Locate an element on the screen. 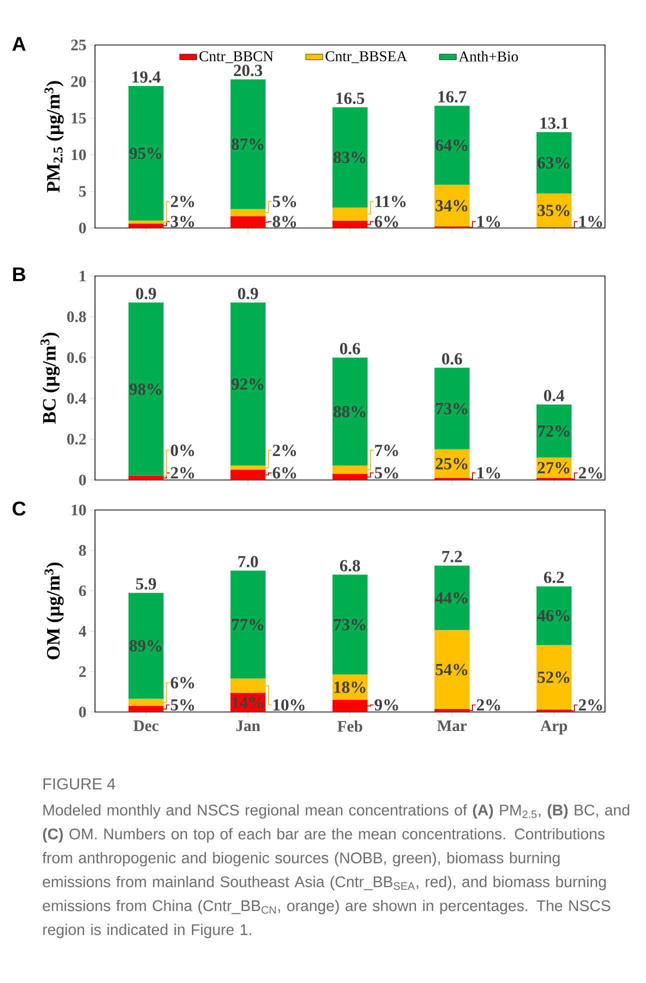  annotation: 18% is located at coordinates (350, 687).